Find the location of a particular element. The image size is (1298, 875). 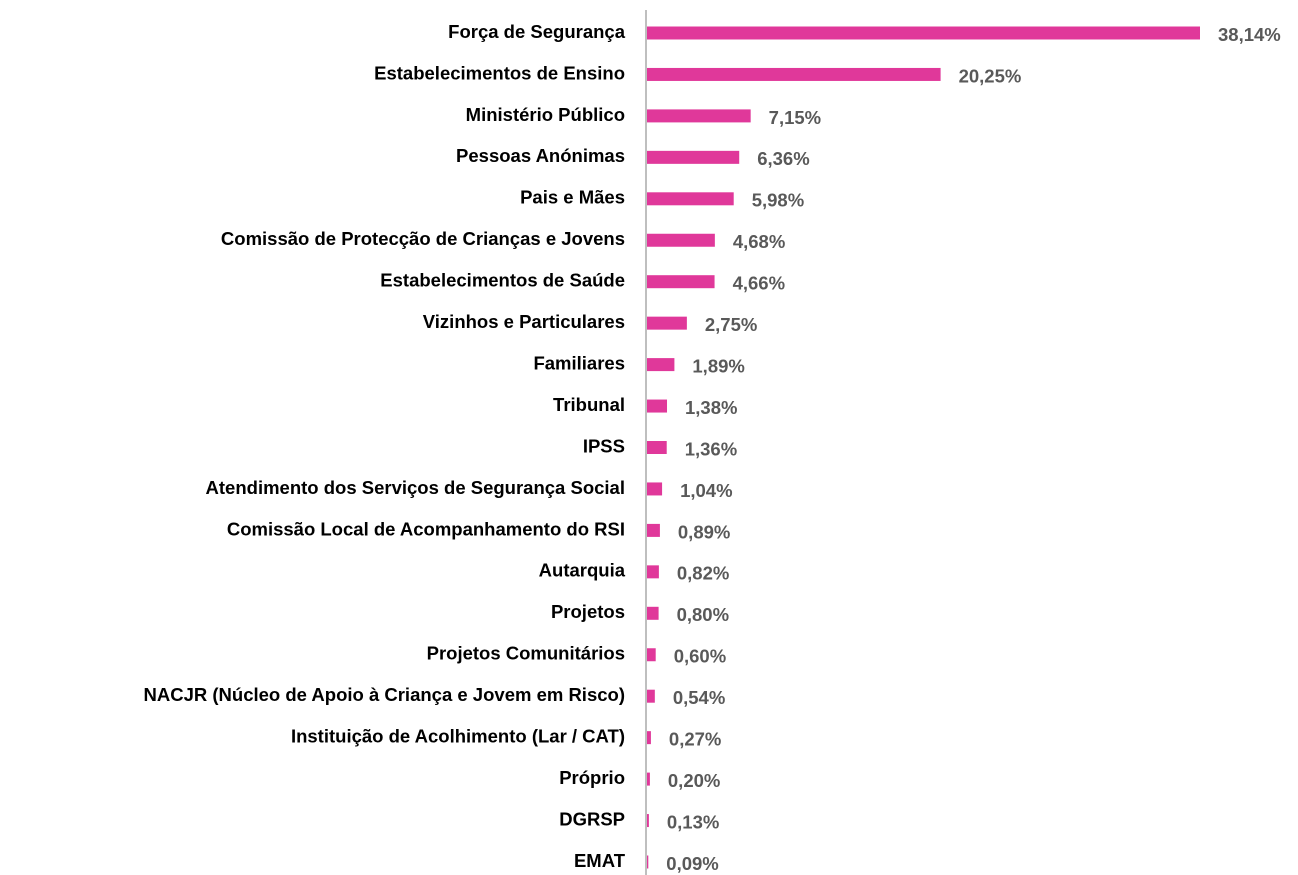

value-label: 4,66% is located at coordinates (759, 283).